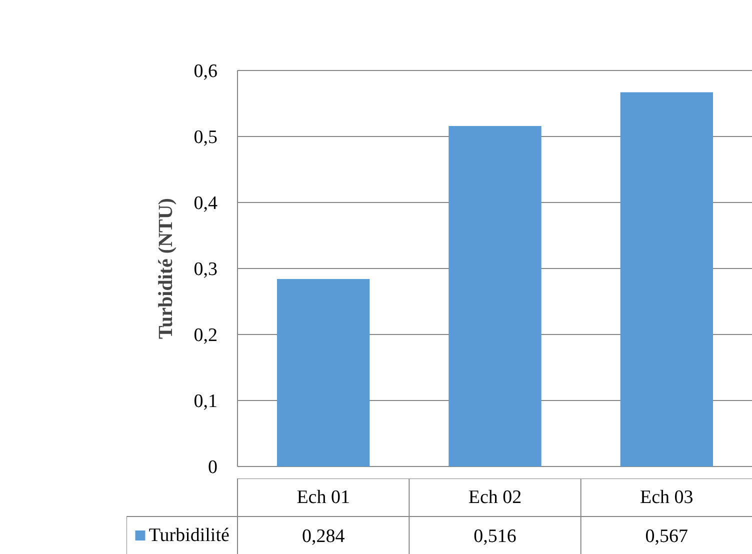  I want to click on data-label: 0,567, so click(666, 536).